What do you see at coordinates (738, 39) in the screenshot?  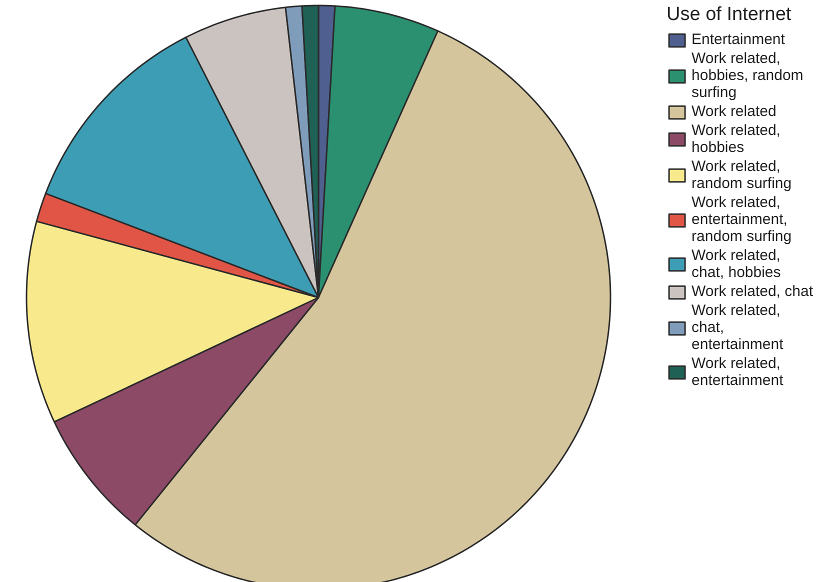 I see `legend-label: Entertainment` at bounding box center [738, 39].